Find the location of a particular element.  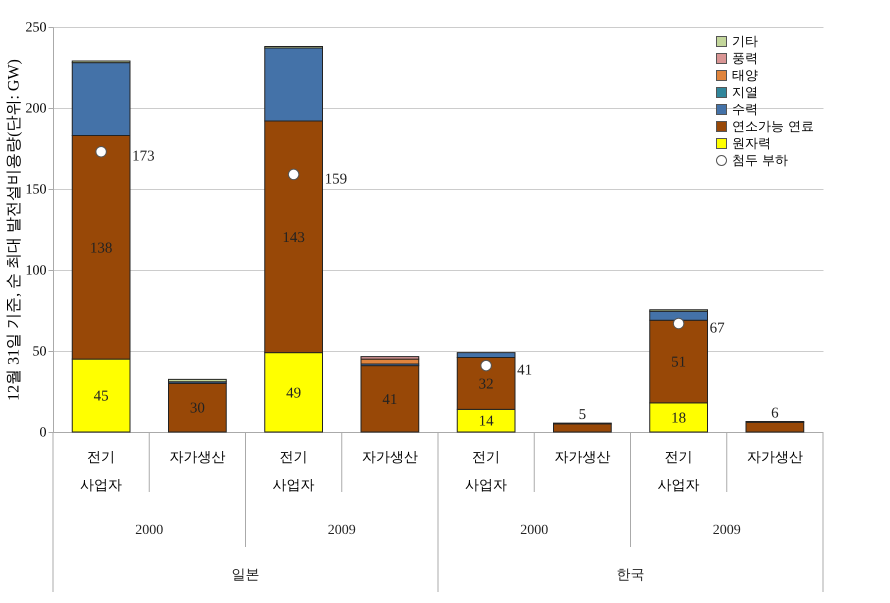

data-label: 30 is located at coordinates (197, 408).